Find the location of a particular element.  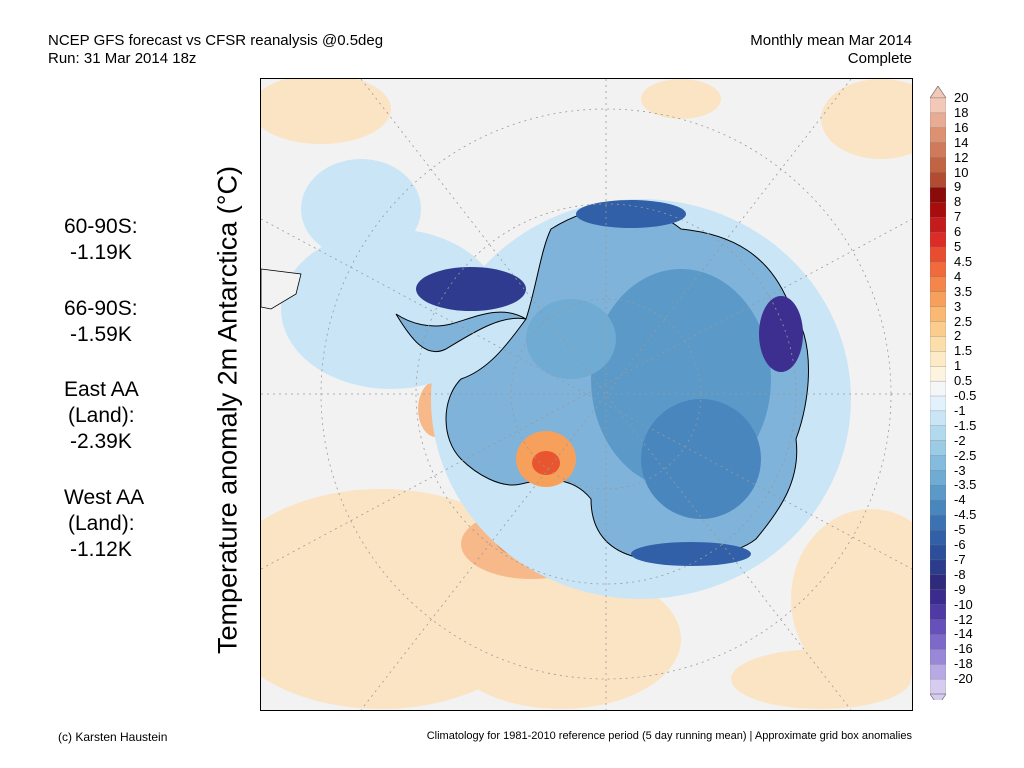

stat-label: 60-90S: is located at coordinates (101, 226).